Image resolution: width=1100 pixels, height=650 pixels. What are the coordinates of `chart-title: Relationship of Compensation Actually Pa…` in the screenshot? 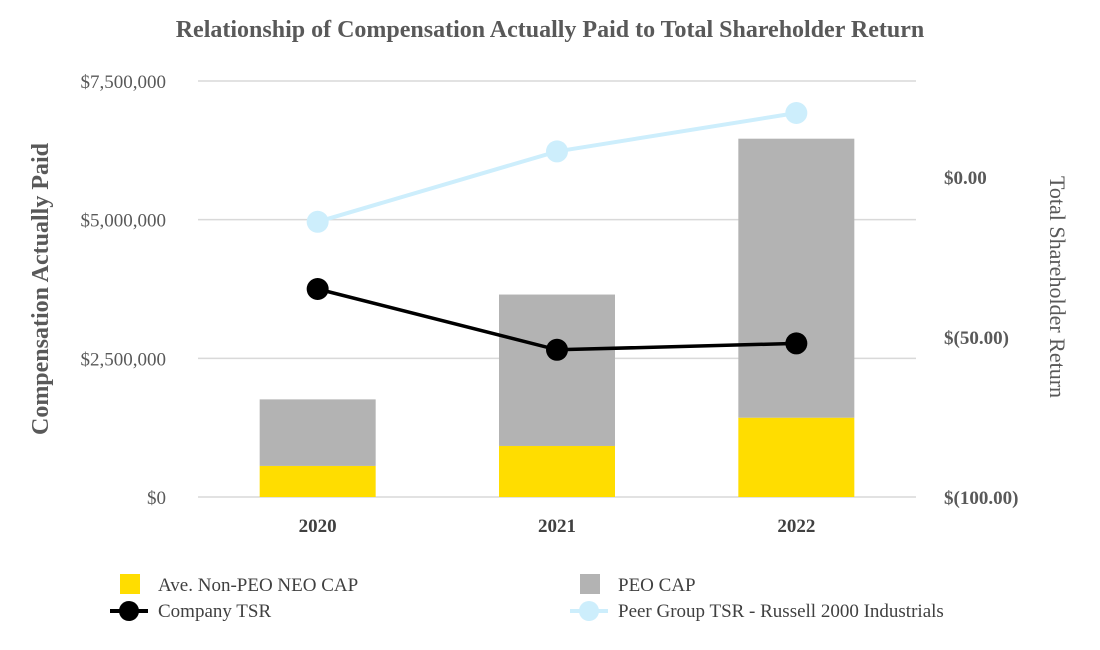 It's located at (550, 30).